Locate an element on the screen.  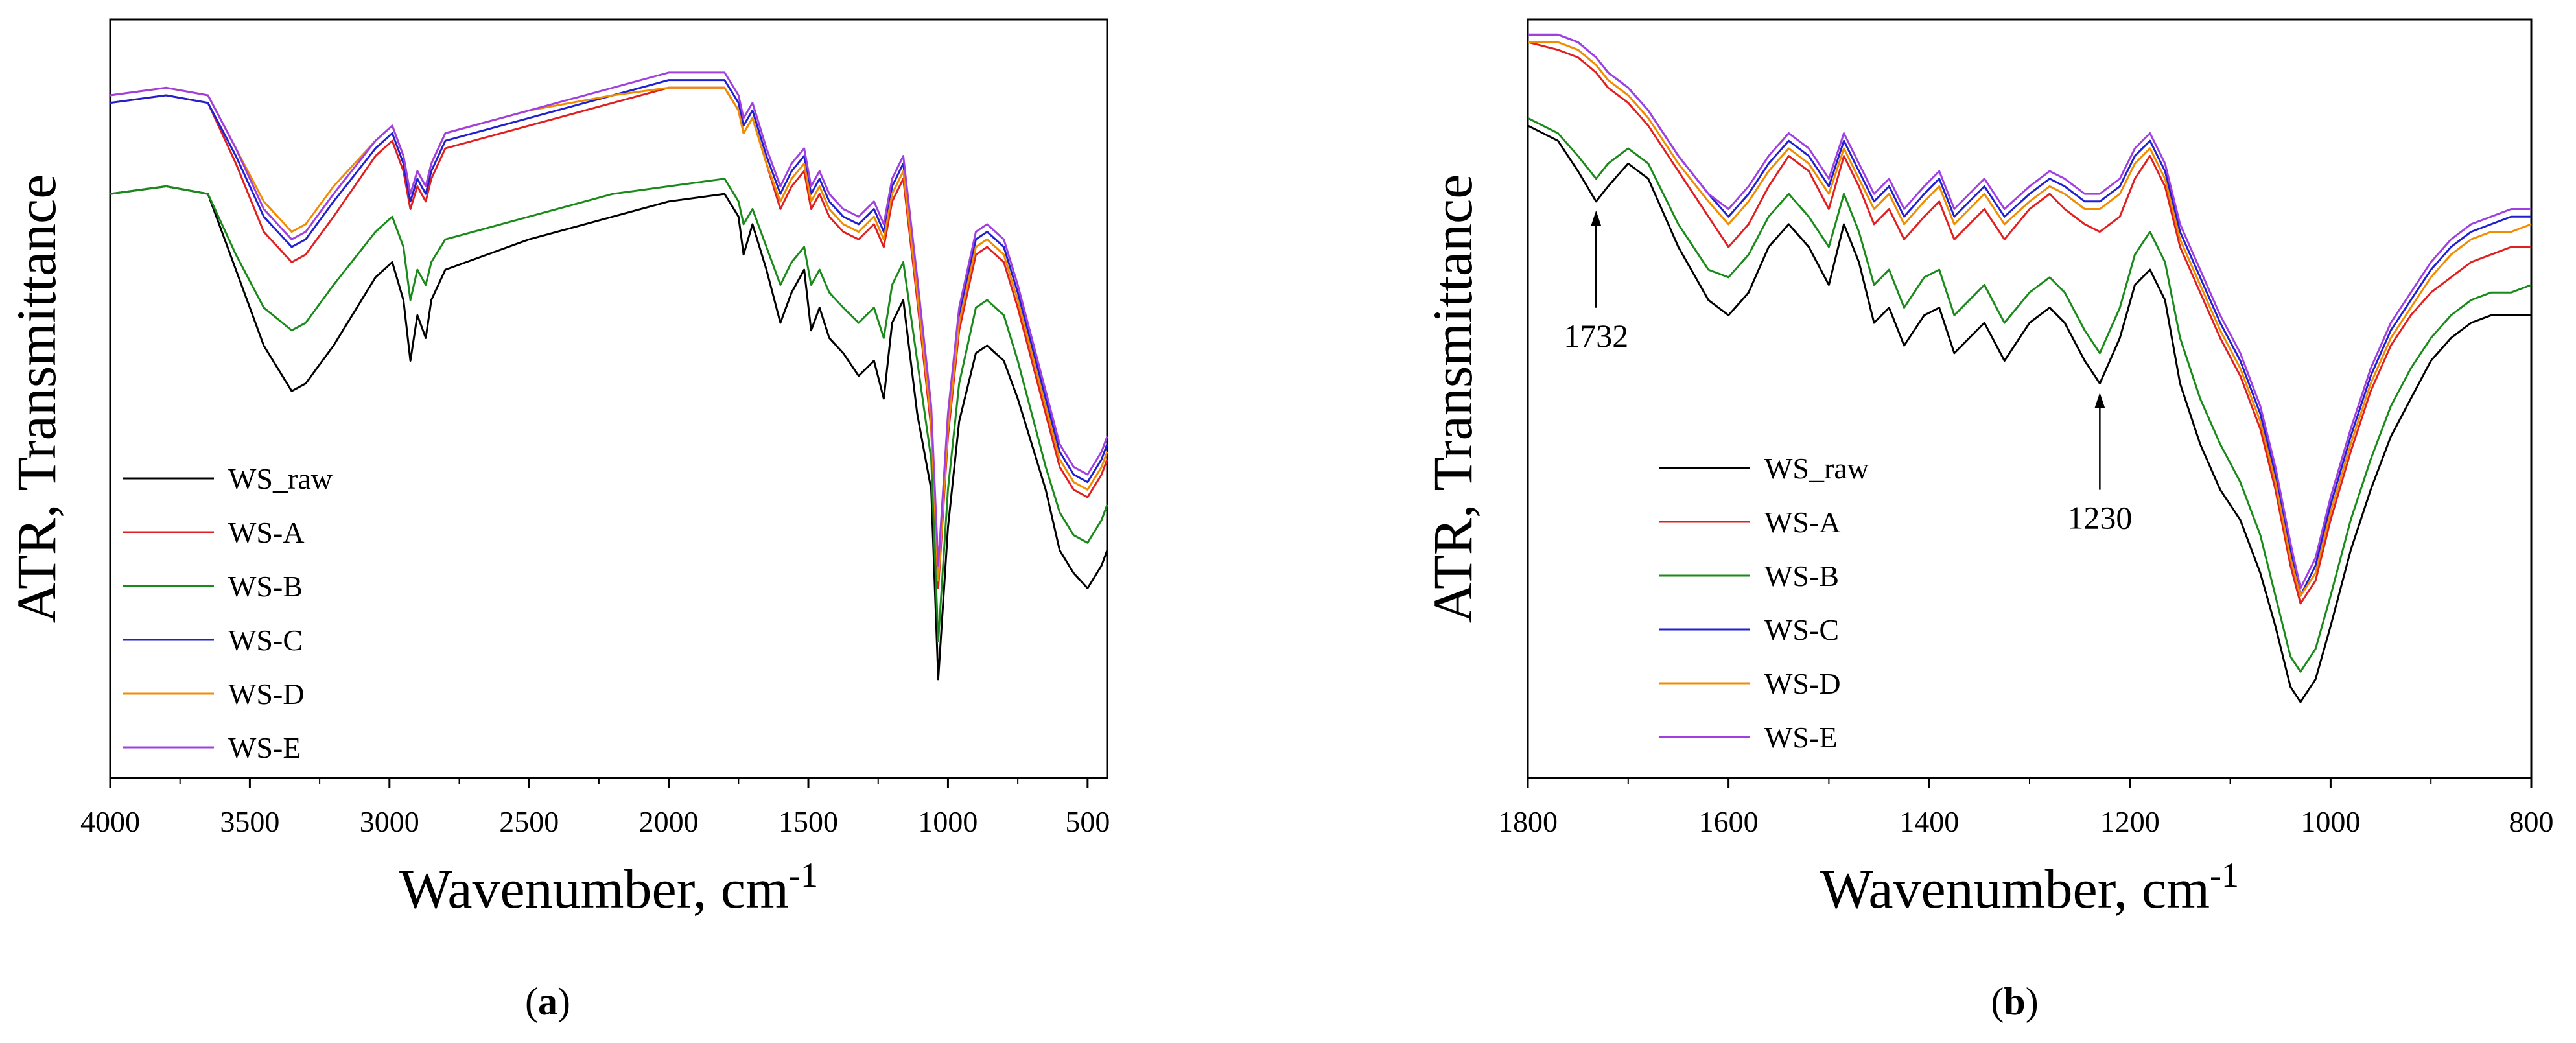
caption-letter: b is located at coordinates (2014, 1001).